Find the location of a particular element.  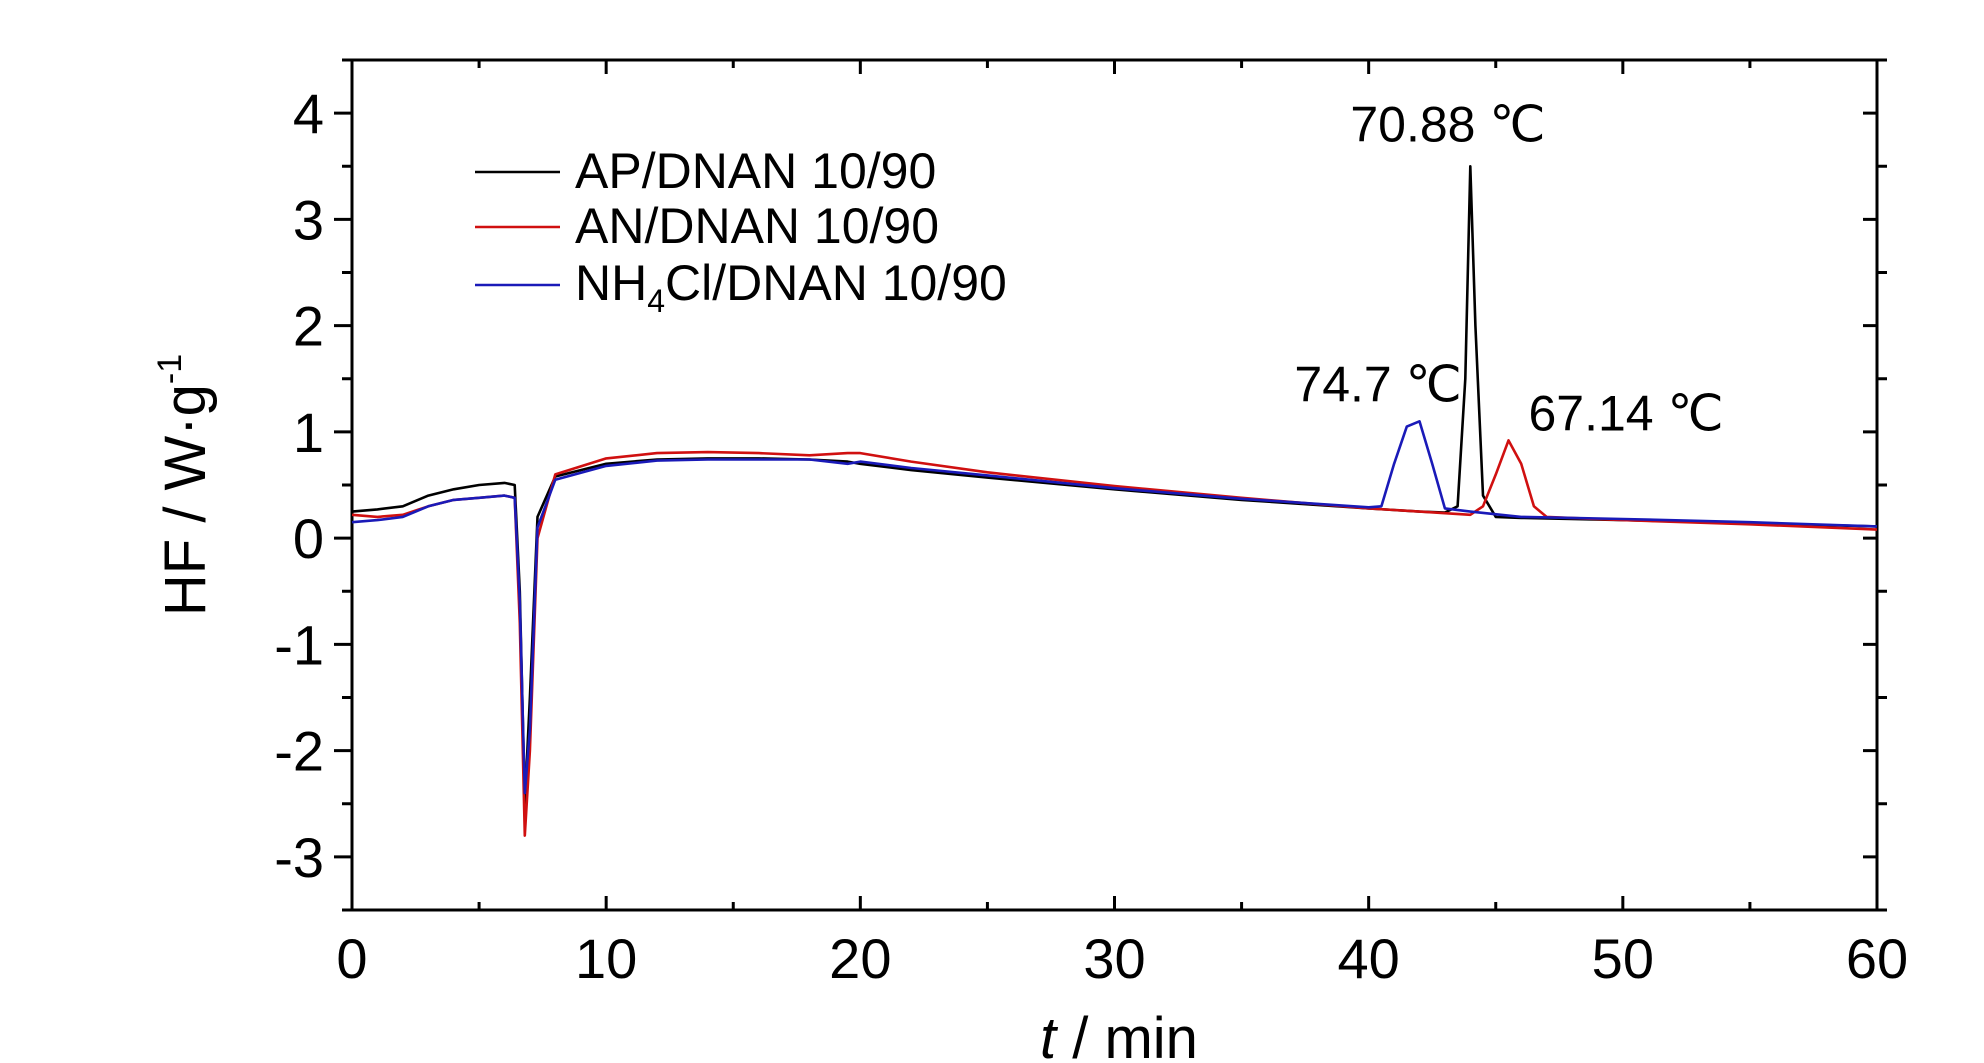

y-axis-title: HF / W·g-1 is located at coordinates (184, 485).